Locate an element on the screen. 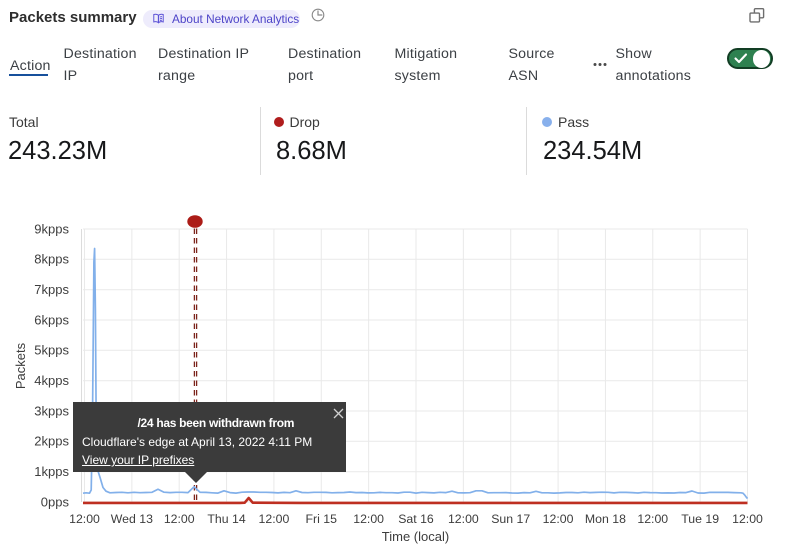  svg-text: 3kpps is located at coordinates (51, 410).